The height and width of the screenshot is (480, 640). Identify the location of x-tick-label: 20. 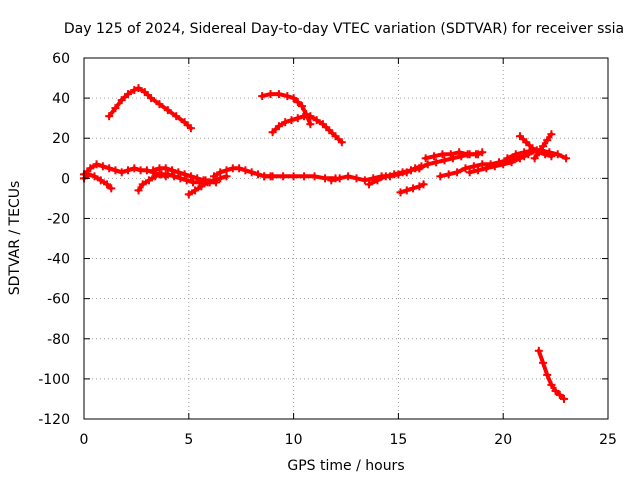
(503, 440).